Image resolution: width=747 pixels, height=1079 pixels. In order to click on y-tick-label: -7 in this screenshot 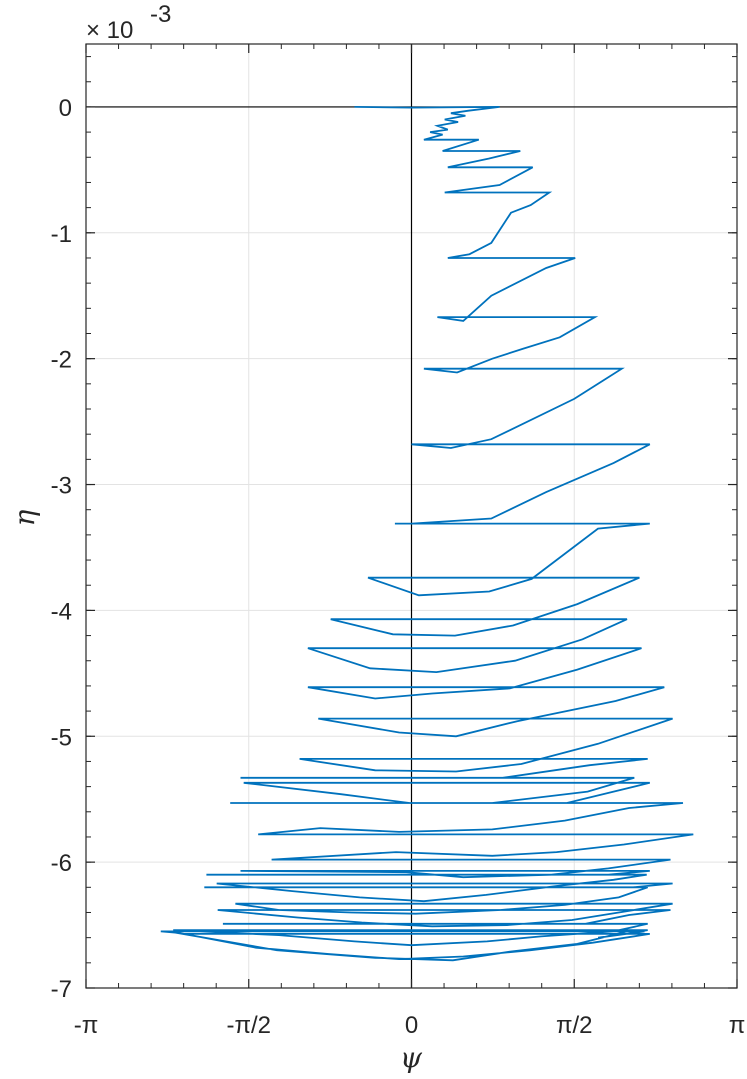, I will do `click(61, 989)`.